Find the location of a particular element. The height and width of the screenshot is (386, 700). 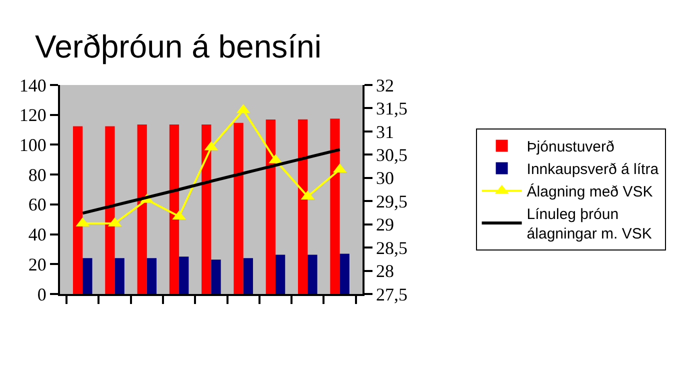

line-series is located at coordinates (211, 181).